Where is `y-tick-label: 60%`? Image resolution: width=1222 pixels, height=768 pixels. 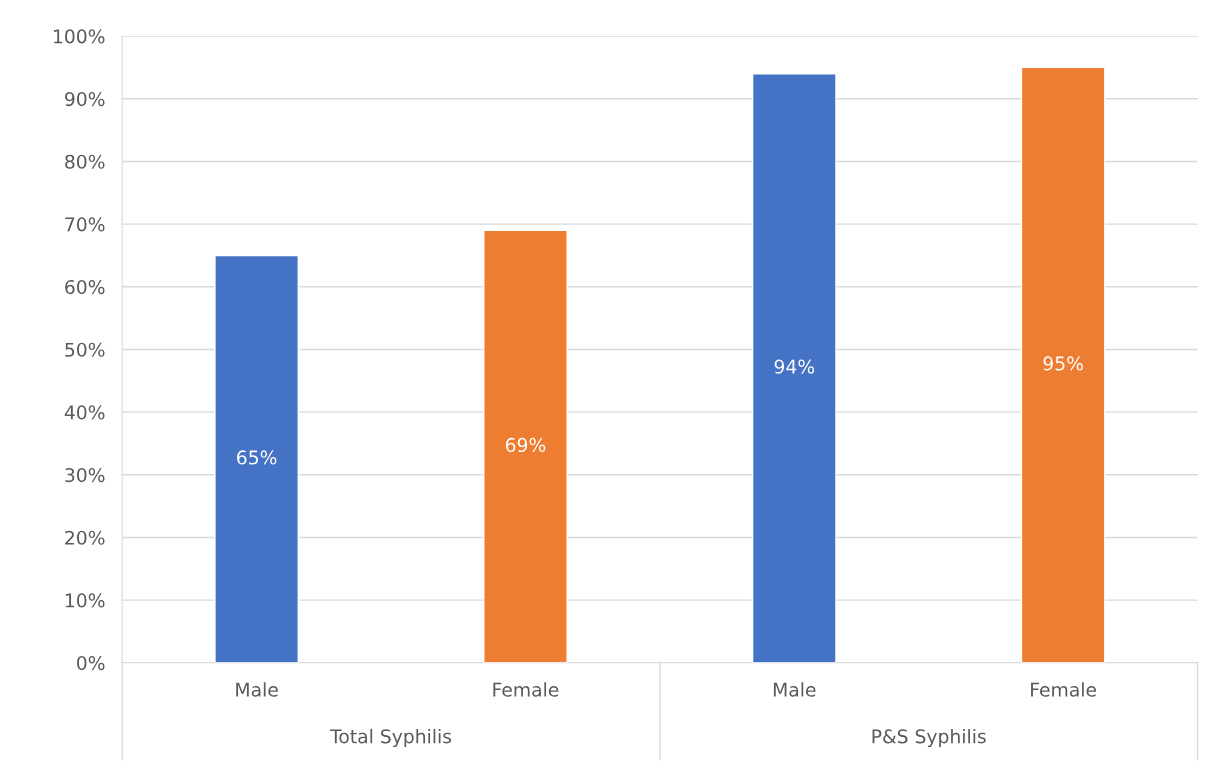 y-tick-label: 60% is located at coordinates (85, 287).